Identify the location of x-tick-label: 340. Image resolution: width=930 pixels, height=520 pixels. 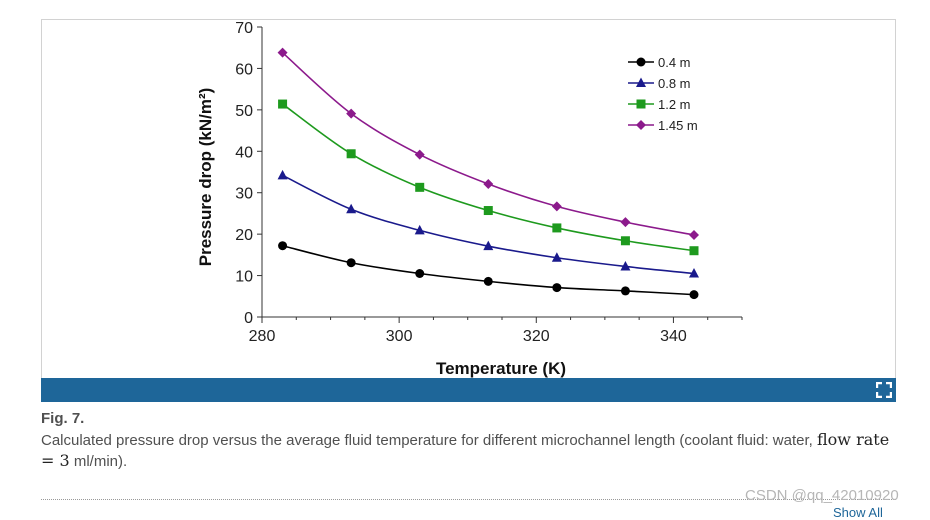
(673, 336).